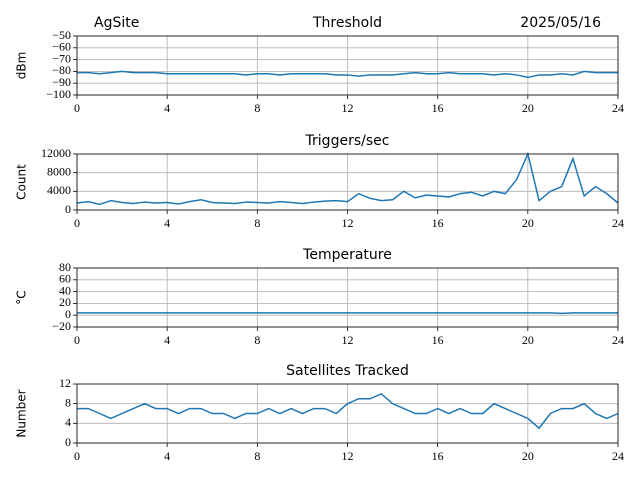  Describe the element at coordinates (347, 371) in the screenshot. I see `chart-title: Satellites Tracked` at that location.